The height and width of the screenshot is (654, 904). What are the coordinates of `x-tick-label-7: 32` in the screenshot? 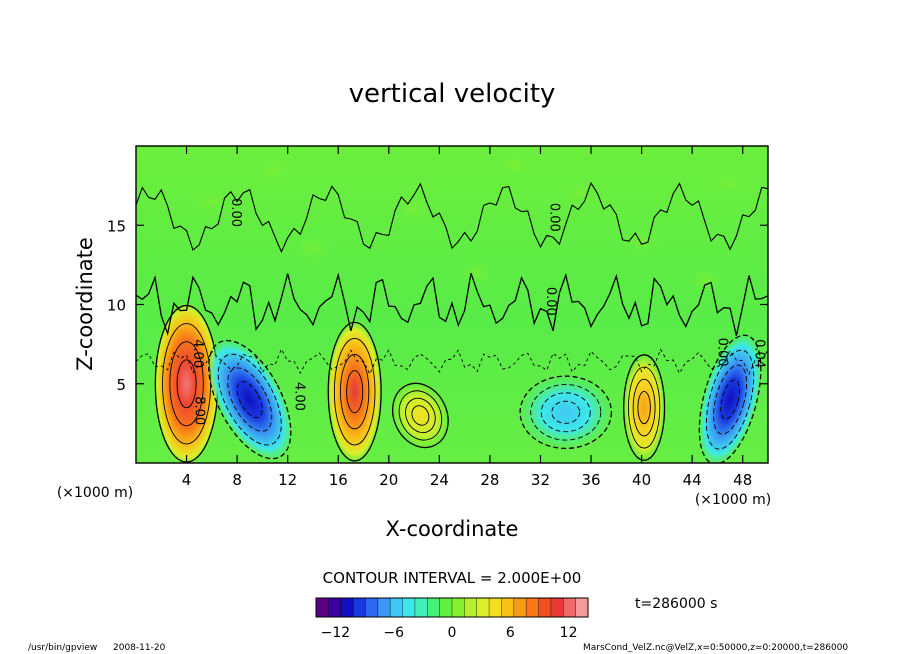 It's located at (540, 480).